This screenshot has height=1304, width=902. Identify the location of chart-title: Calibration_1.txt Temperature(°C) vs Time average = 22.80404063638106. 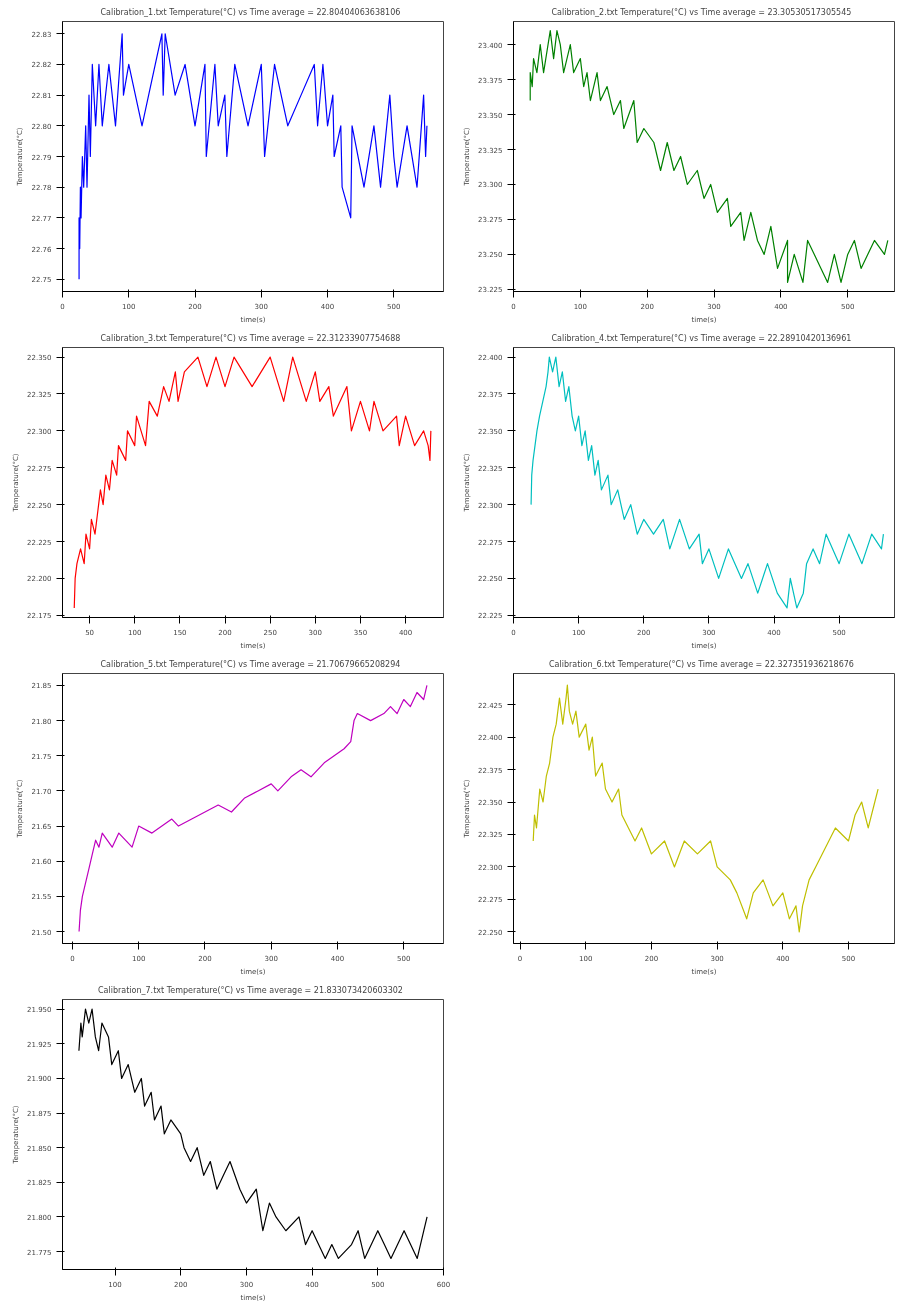
(250, 12).